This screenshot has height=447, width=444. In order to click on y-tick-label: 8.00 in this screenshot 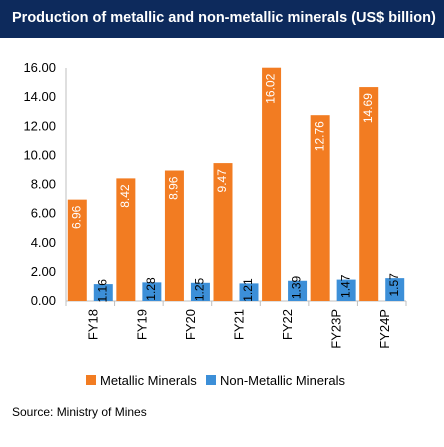, I will do `click(43, 184)`.